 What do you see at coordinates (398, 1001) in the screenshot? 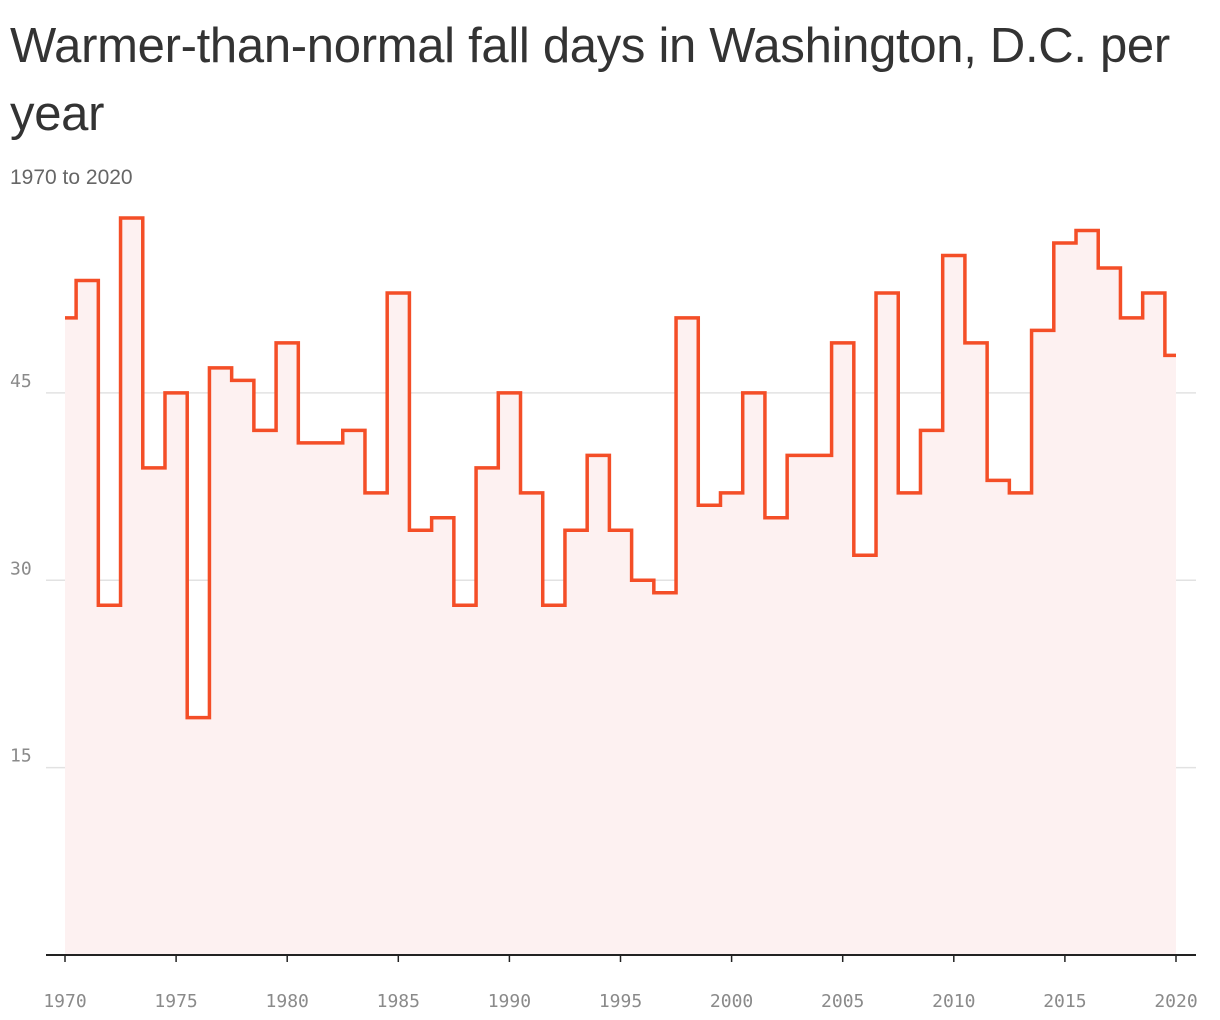
I see `x-tick-label-1985: 1985` at bounding box center [398, 1001].